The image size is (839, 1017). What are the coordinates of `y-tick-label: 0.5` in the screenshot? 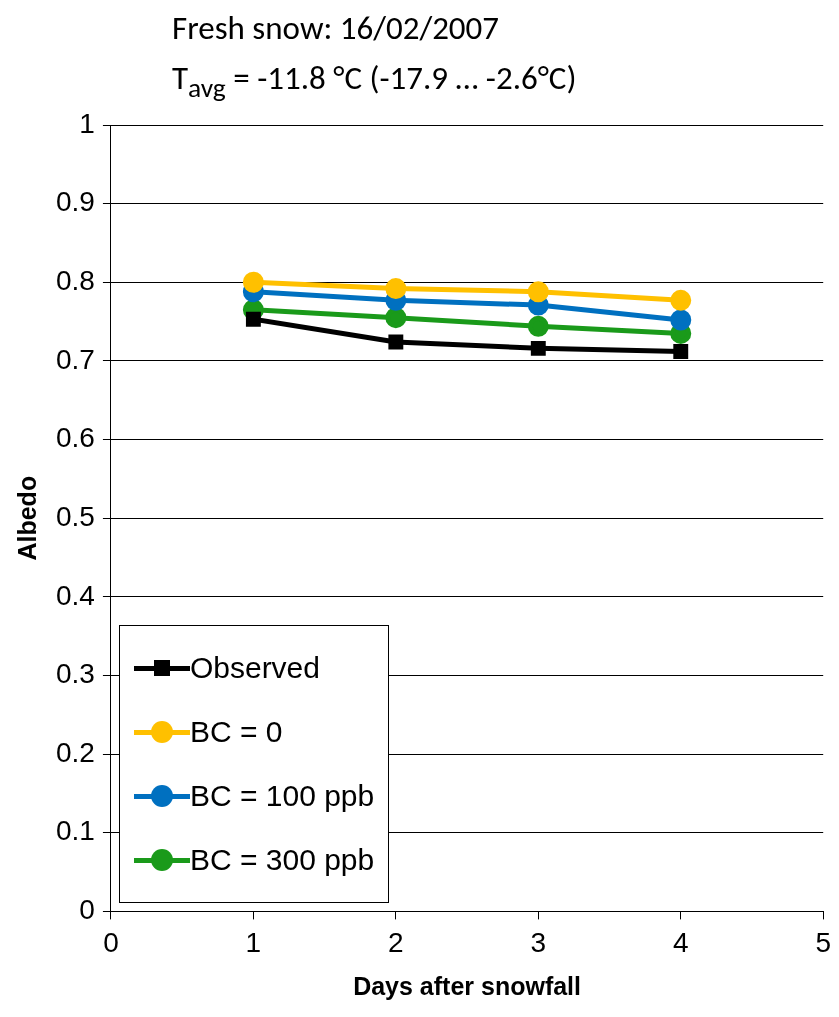 It's located at (75, 516).